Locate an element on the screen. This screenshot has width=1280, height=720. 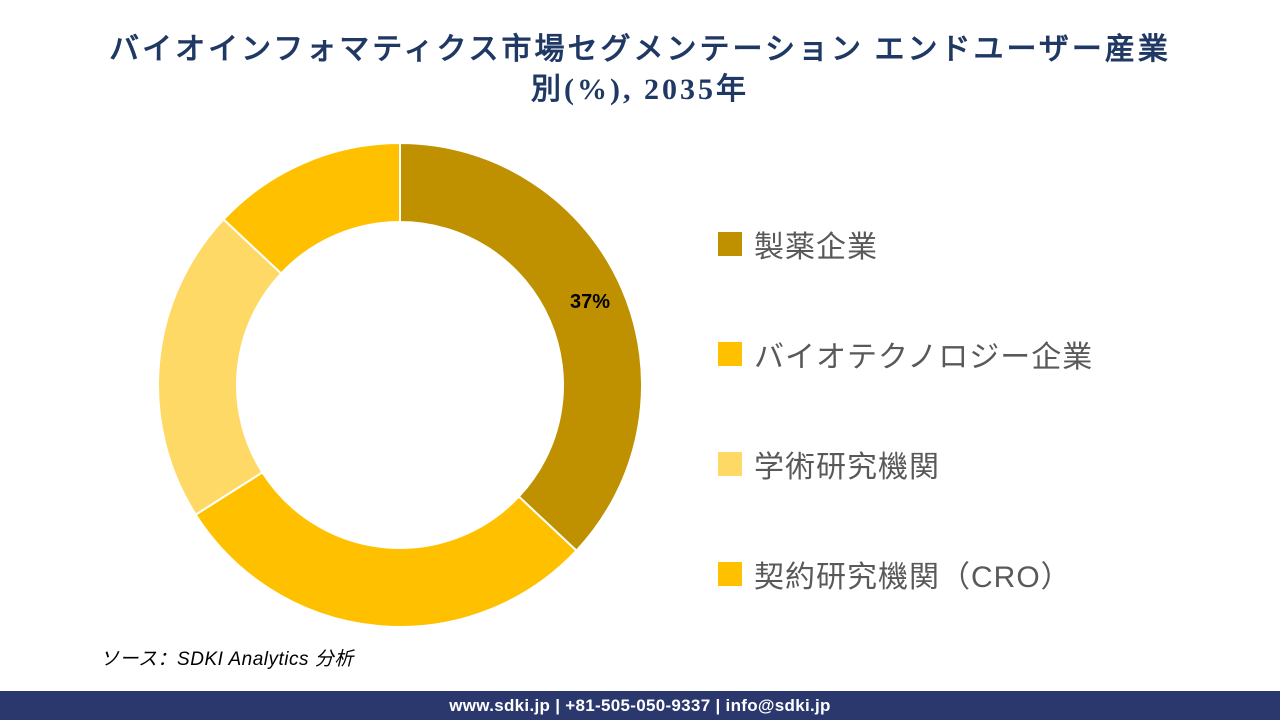
legend-label: 契約研究機関（CRO） is located at coordinates (913, 577).